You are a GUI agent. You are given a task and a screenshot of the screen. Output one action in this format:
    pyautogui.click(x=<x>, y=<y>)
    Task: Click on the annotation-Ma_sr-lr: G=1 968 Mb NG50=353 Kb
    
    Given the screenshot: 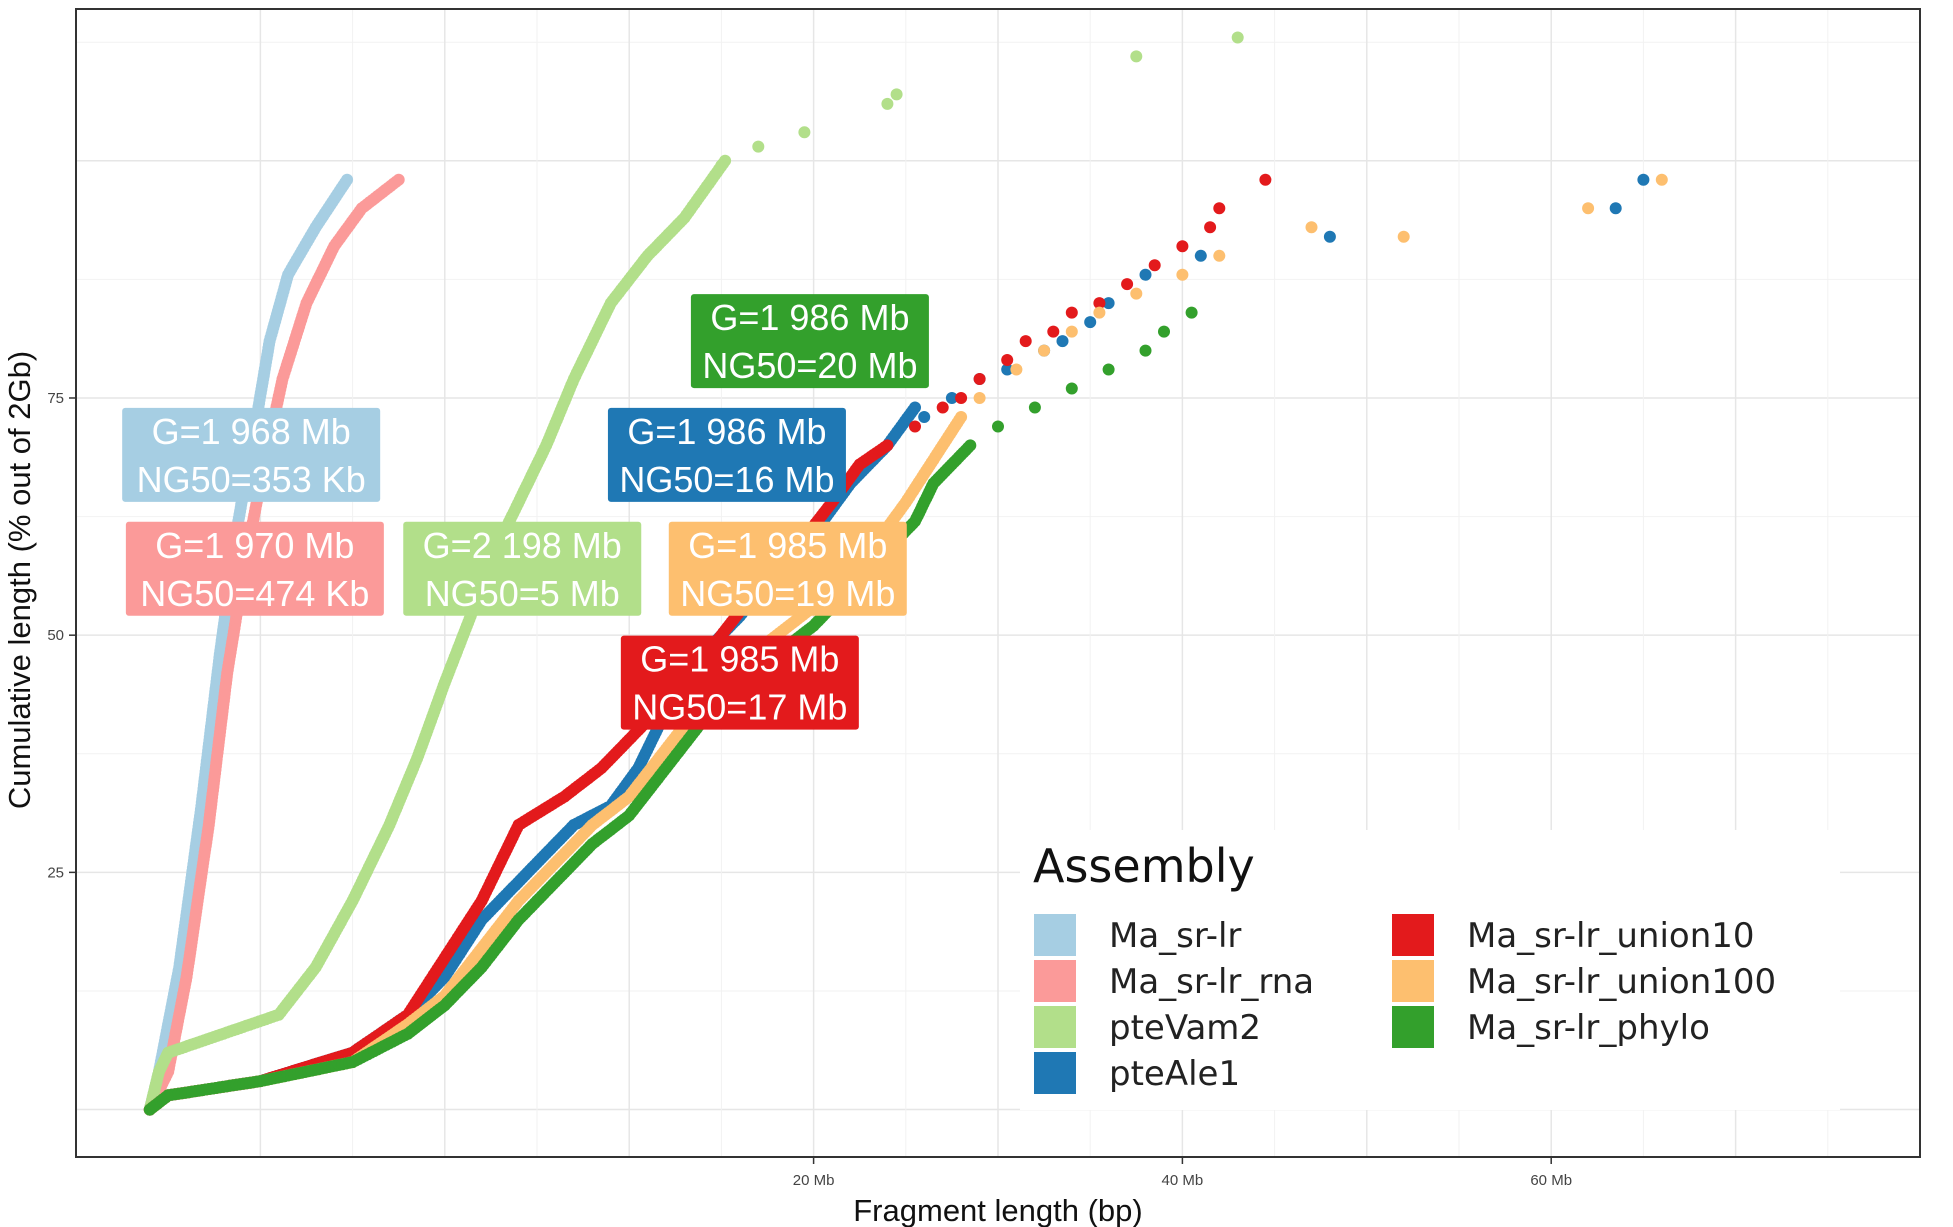 What is the action you would take?
    pyautogui.click(x=251, y=454)
    